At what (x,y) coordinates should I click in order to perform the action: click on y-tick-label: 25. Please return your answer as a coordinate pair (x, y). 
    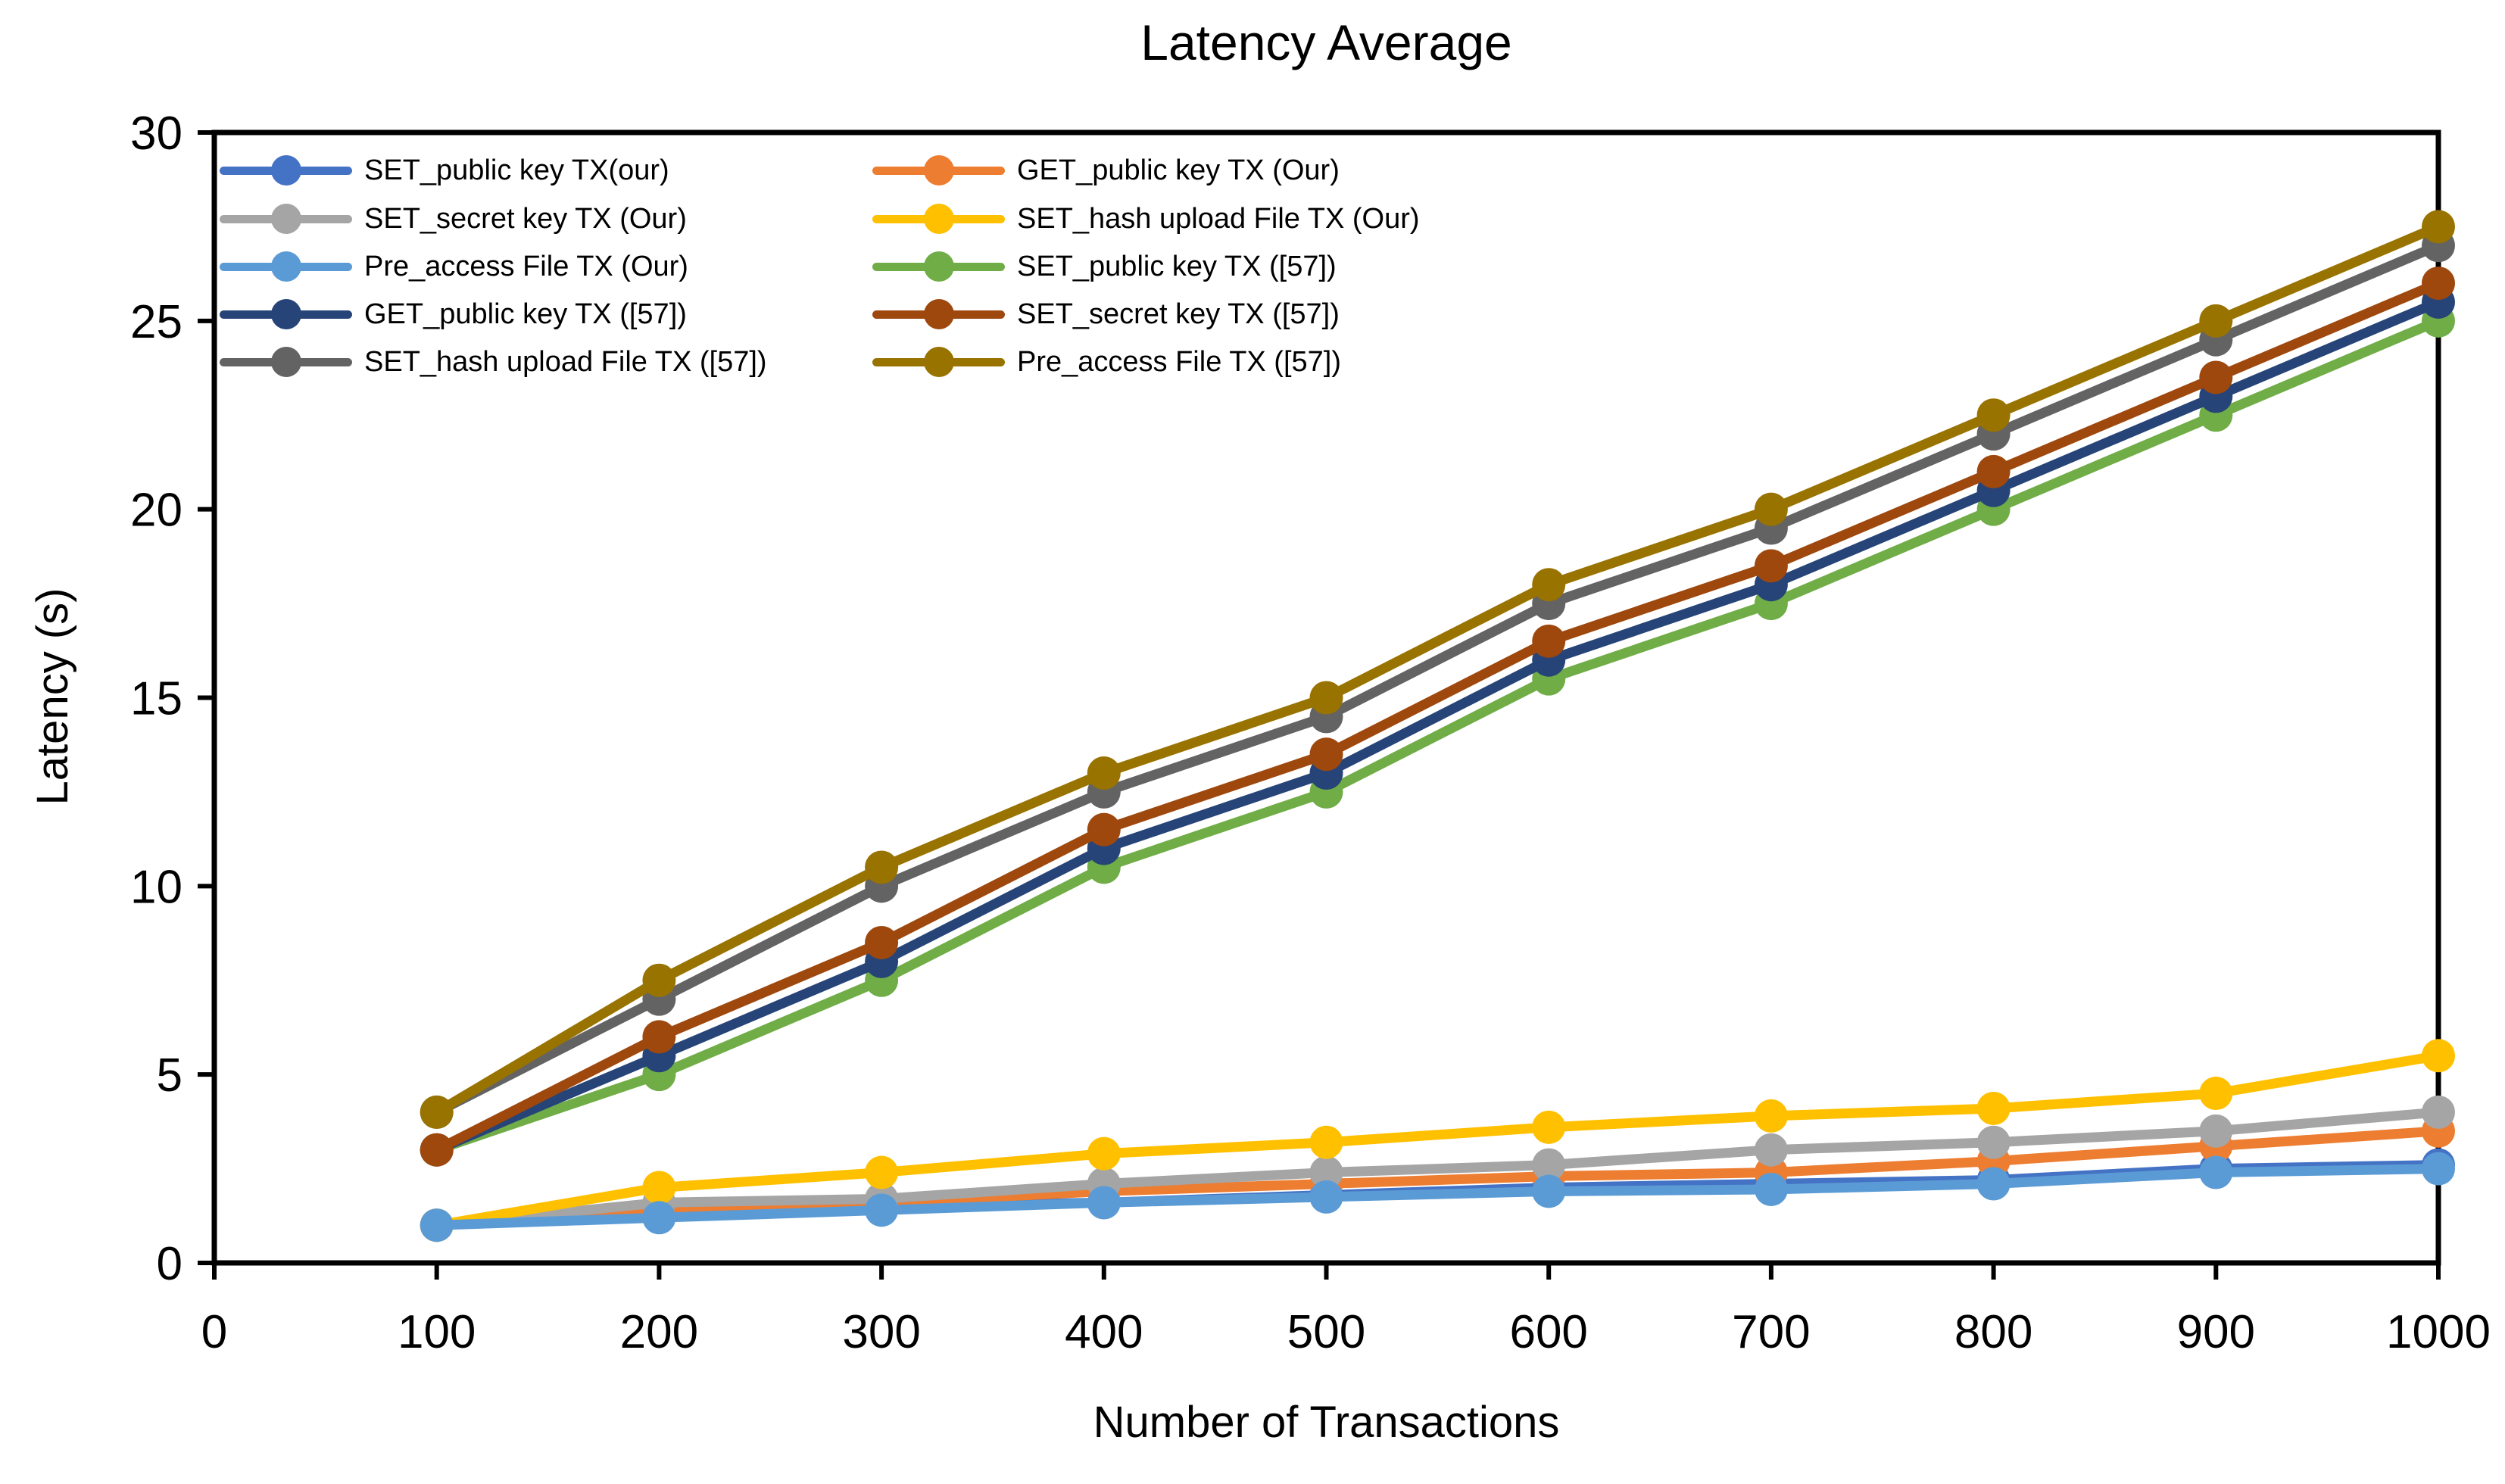
    Looking at the image, I should click on (156, 322).